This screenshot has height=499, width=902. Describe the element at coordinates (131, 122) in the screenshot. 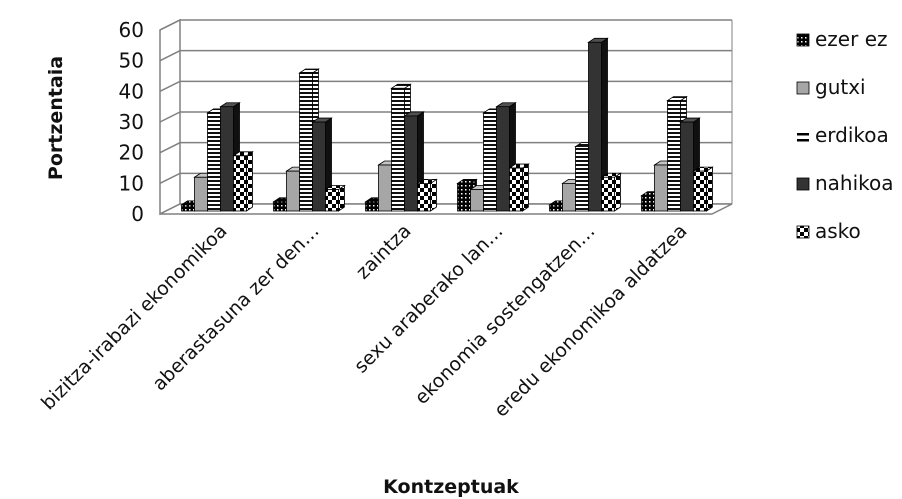

I see `y-tick-label: 30` at that location.